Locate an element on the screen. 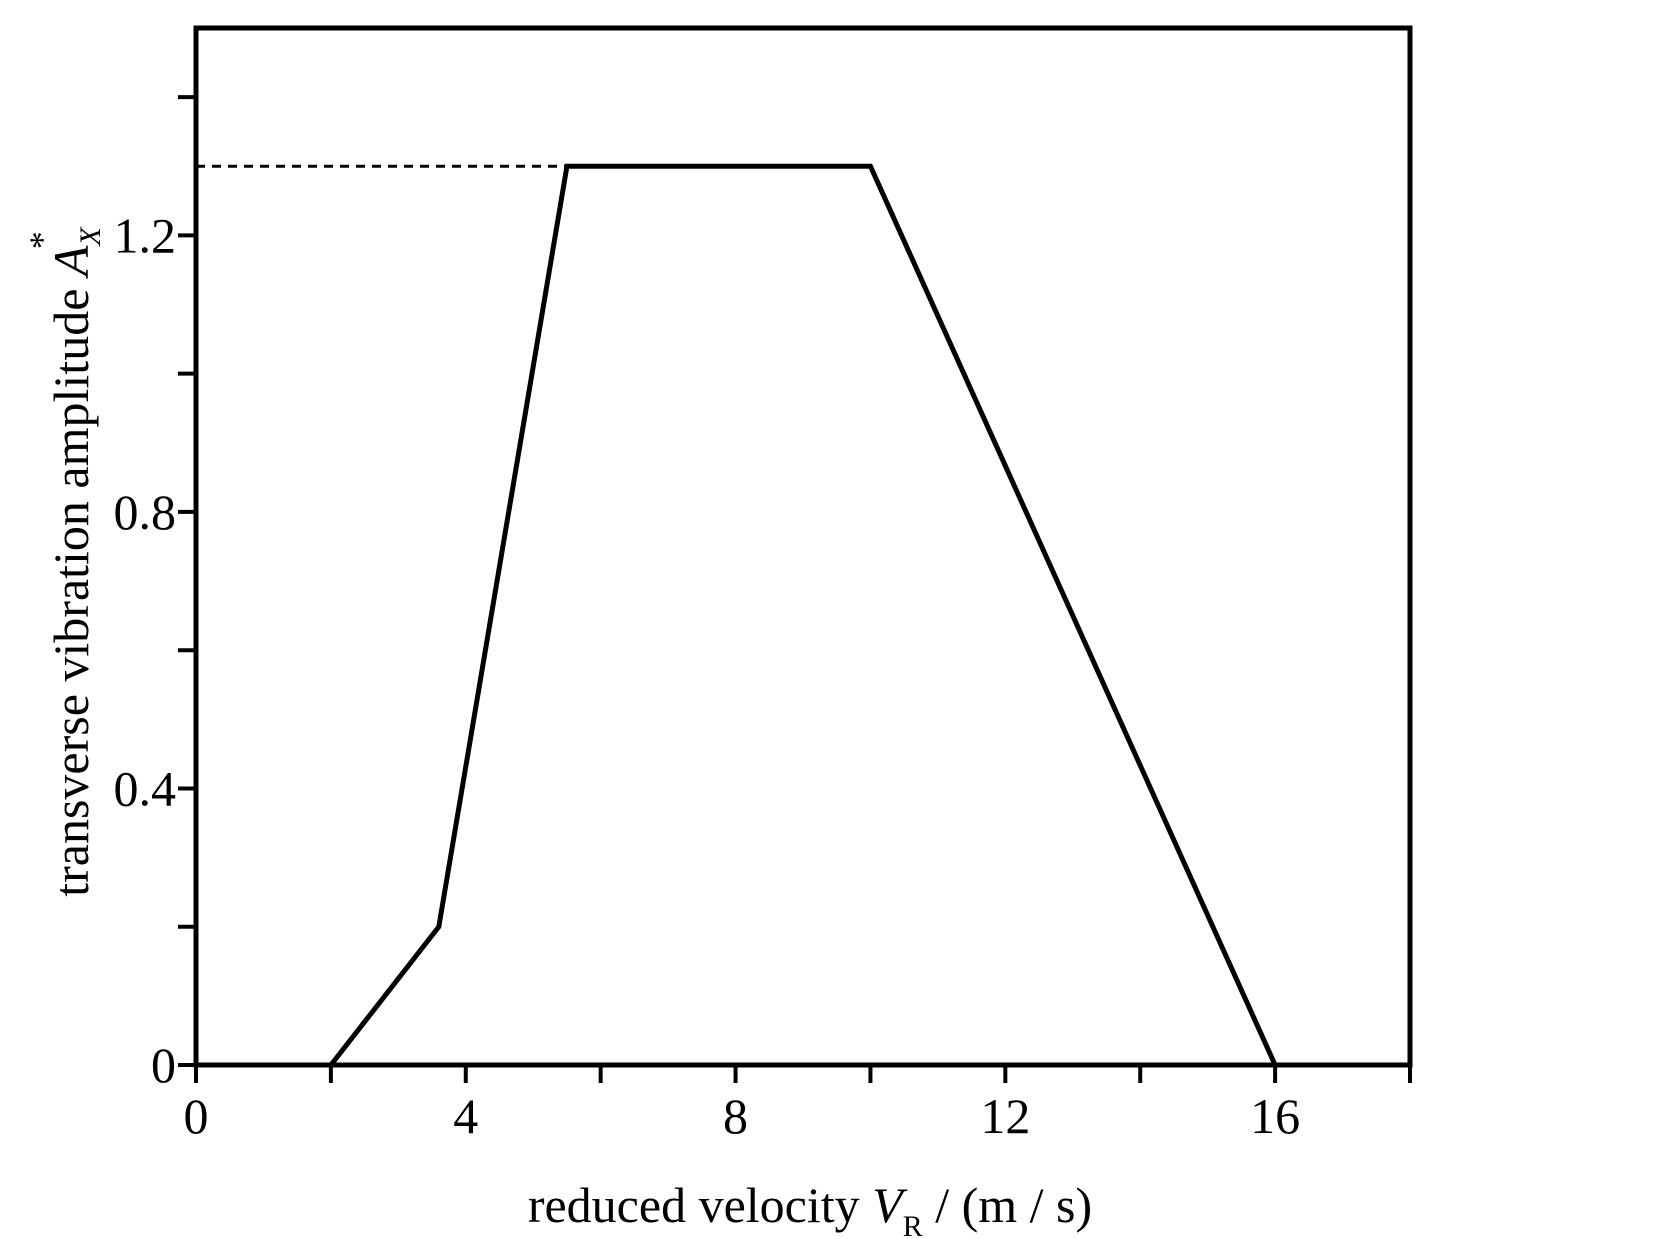 This screenshot has height=1239, width=1653. x-axis-label-unit: / (m / s) is located at coordinates (1007, 1205).